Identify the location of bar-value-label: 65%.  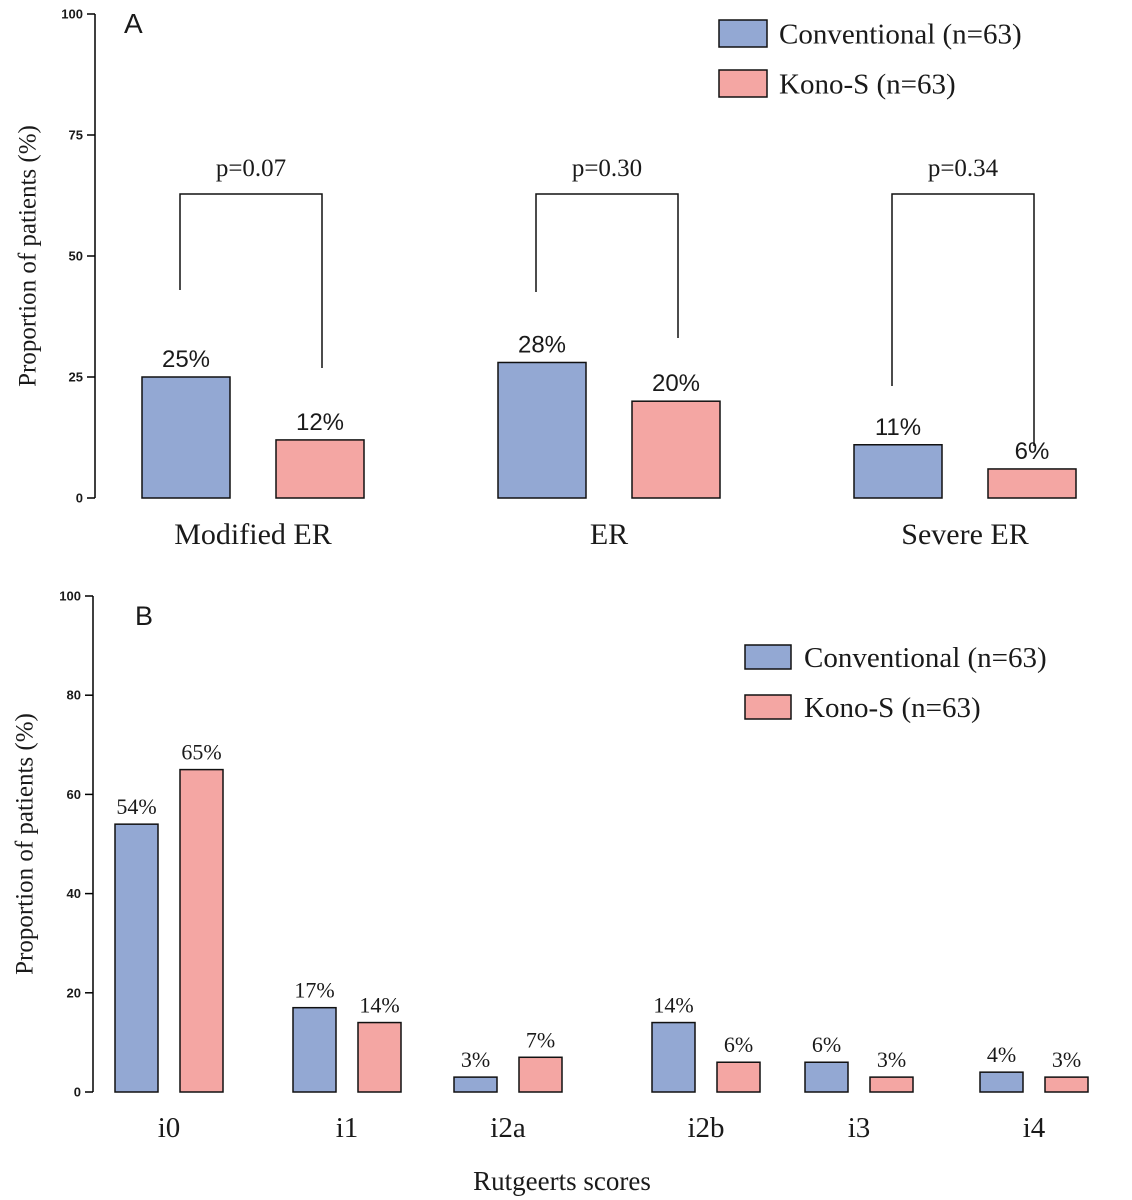
(201, 752).